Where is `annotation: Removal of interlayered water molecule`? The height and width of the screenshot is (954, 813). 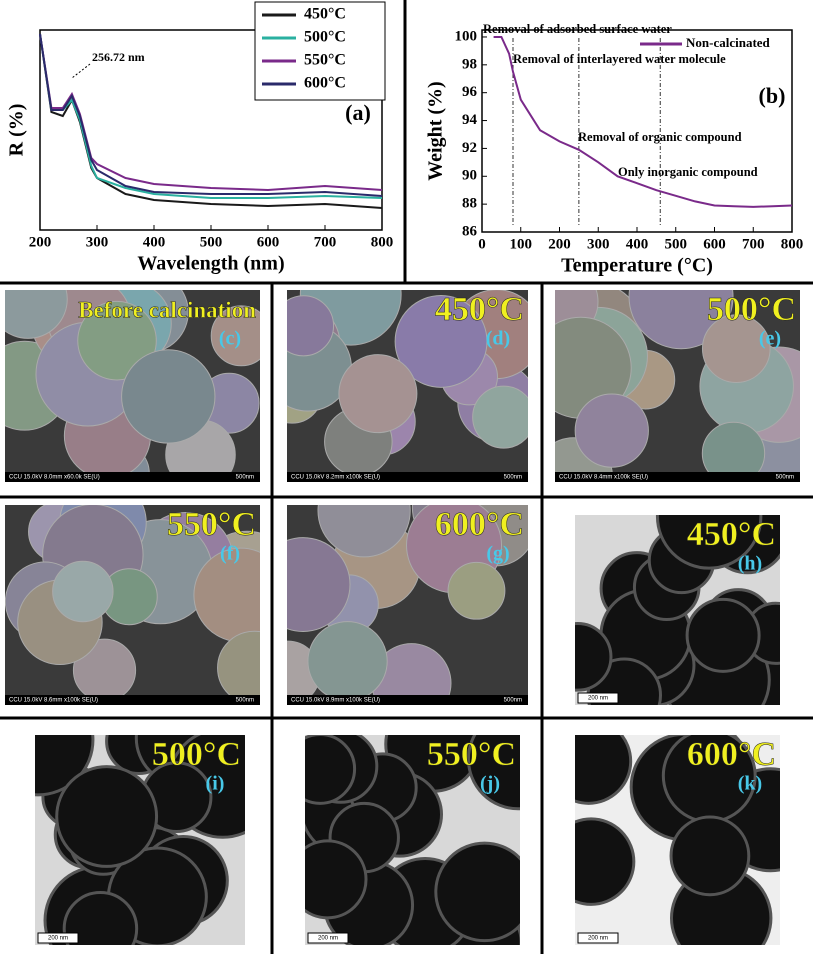 annotation: Removal of interlayered water molecule is located at coordinates (619, 59).